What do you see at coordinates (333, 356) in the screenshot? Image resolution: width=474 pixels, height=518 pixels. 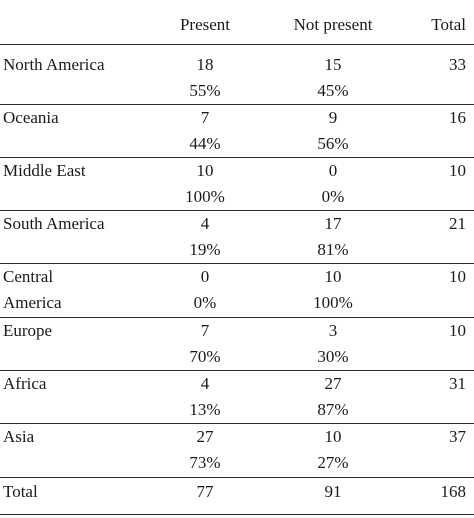 I see `not-present-percent: 30%` at bounding box center [333, 356].